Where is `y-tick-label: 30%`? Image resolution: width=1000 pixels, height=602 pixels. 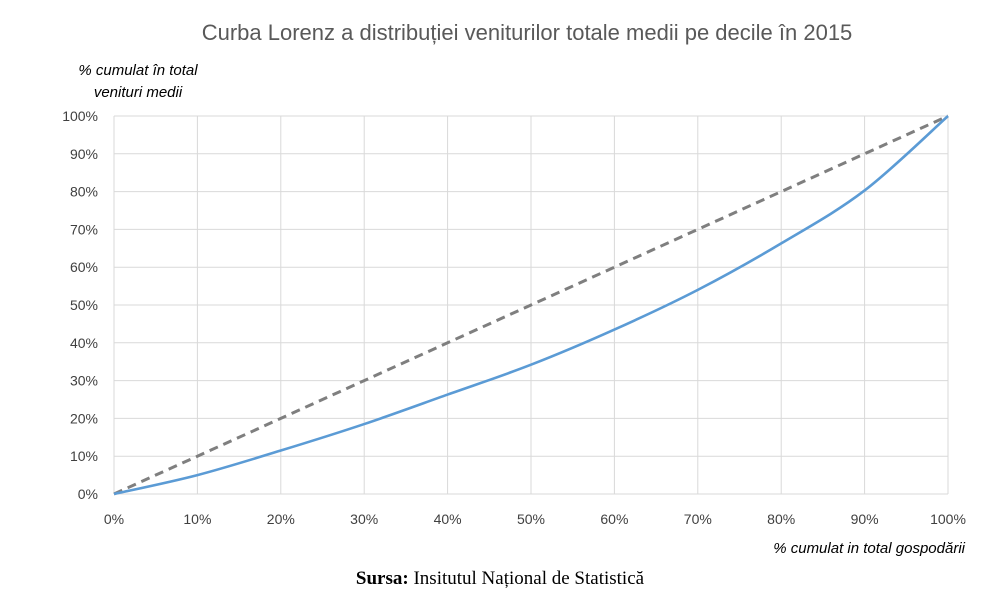
y-tick-label: 30% is located at coordinates (84, 381).